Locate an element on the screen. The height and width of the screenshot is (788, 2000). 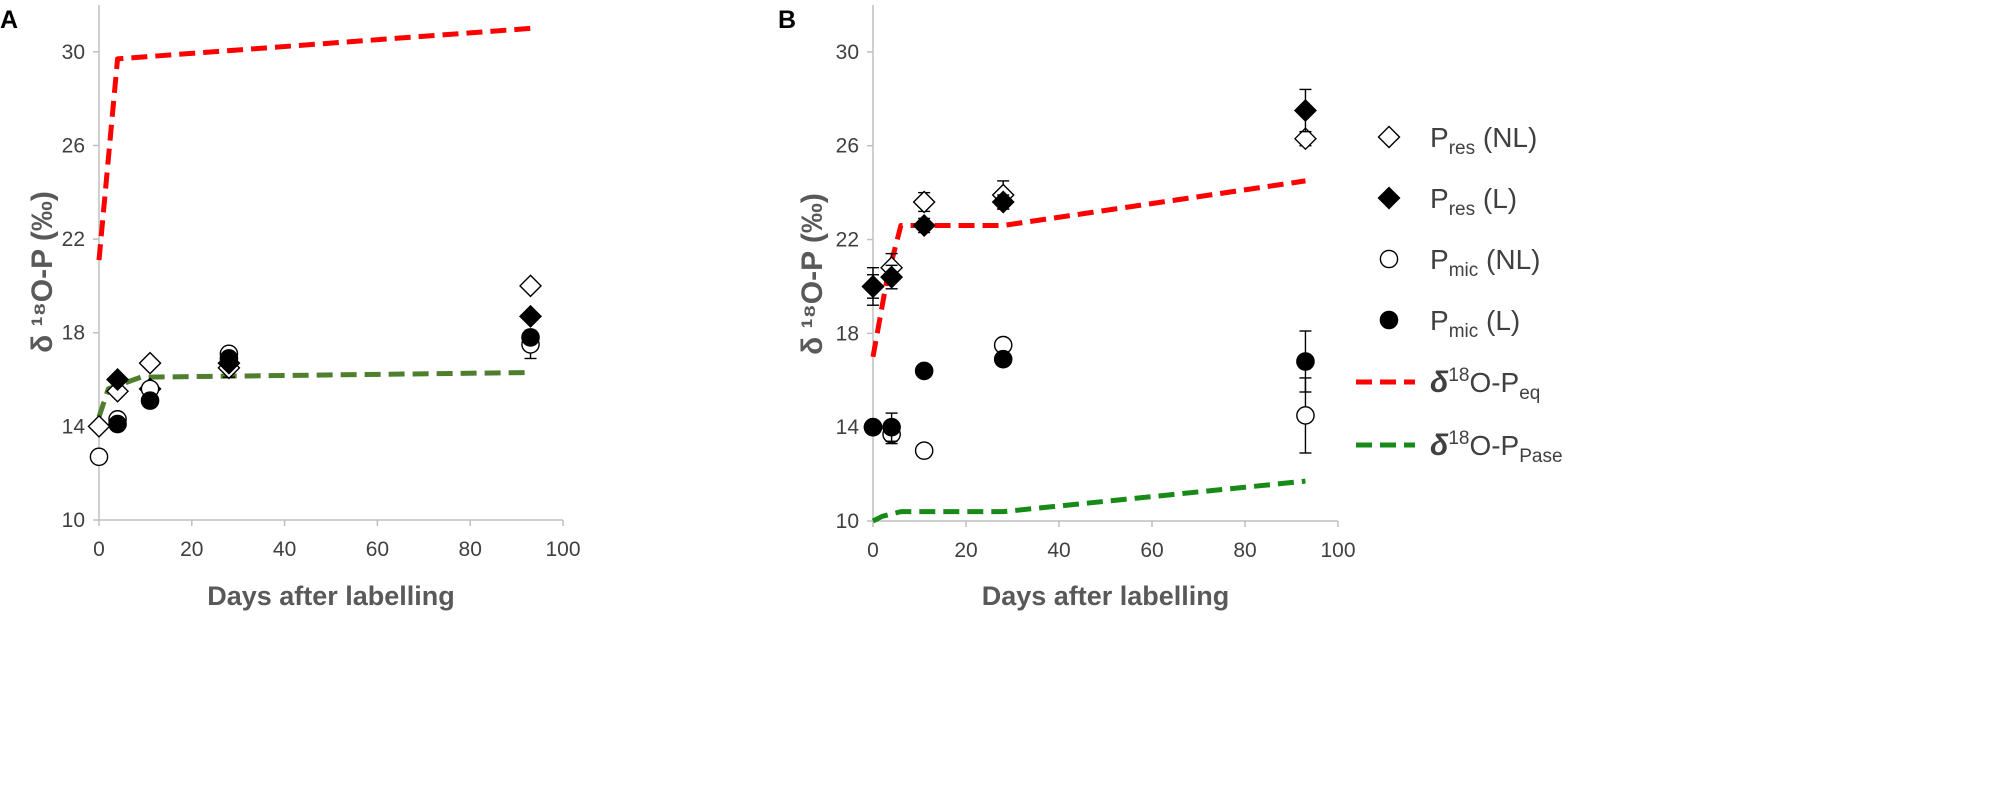
legend-sub: Pase is located at coordinates (1540, 456).